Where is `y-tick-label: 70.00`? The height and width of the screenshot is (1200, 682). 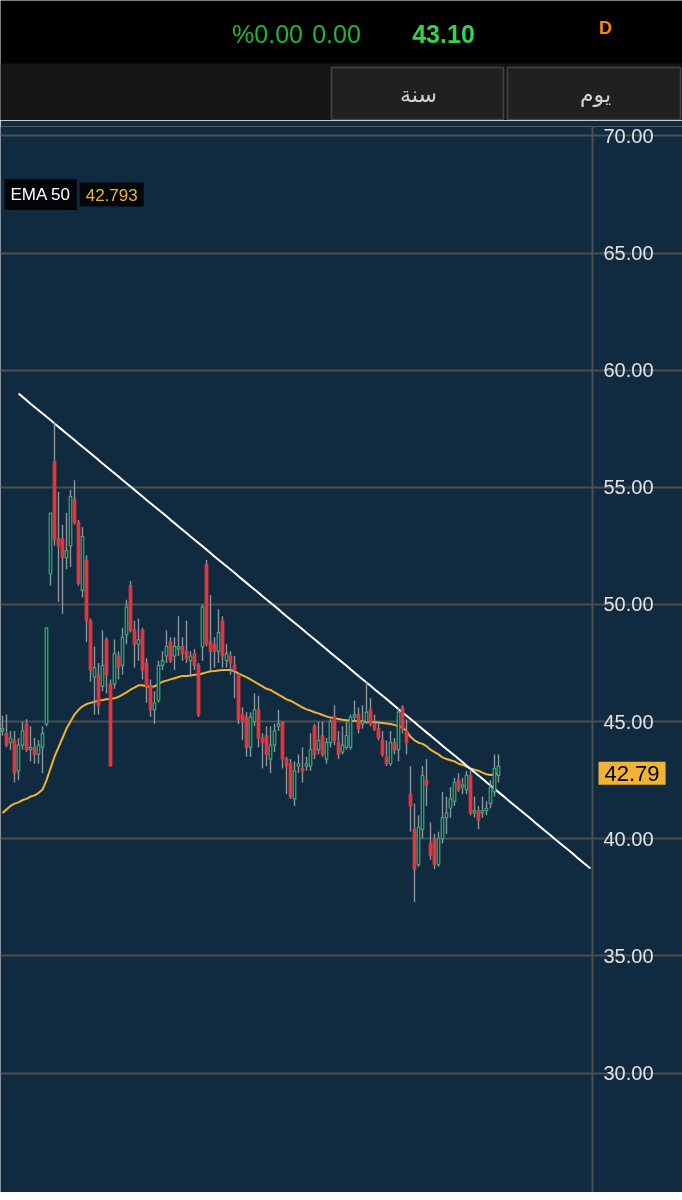
y-tick-label: 70.00 is located at coordinates (628, 135).